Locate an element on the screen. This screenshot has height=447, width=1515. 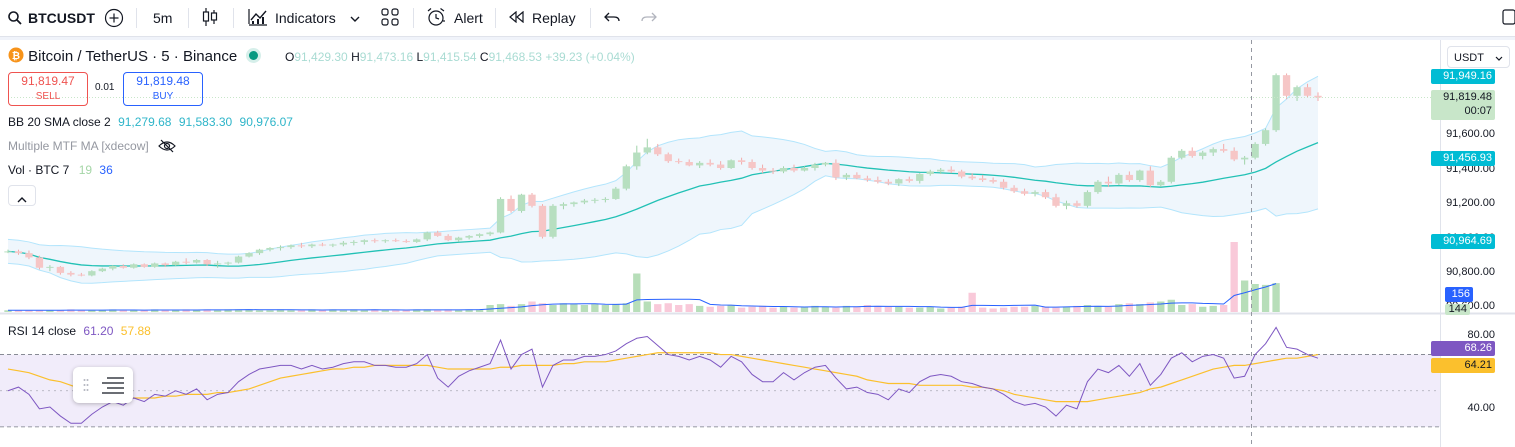
alert-button: Alert is located at coordinates (454, 18).